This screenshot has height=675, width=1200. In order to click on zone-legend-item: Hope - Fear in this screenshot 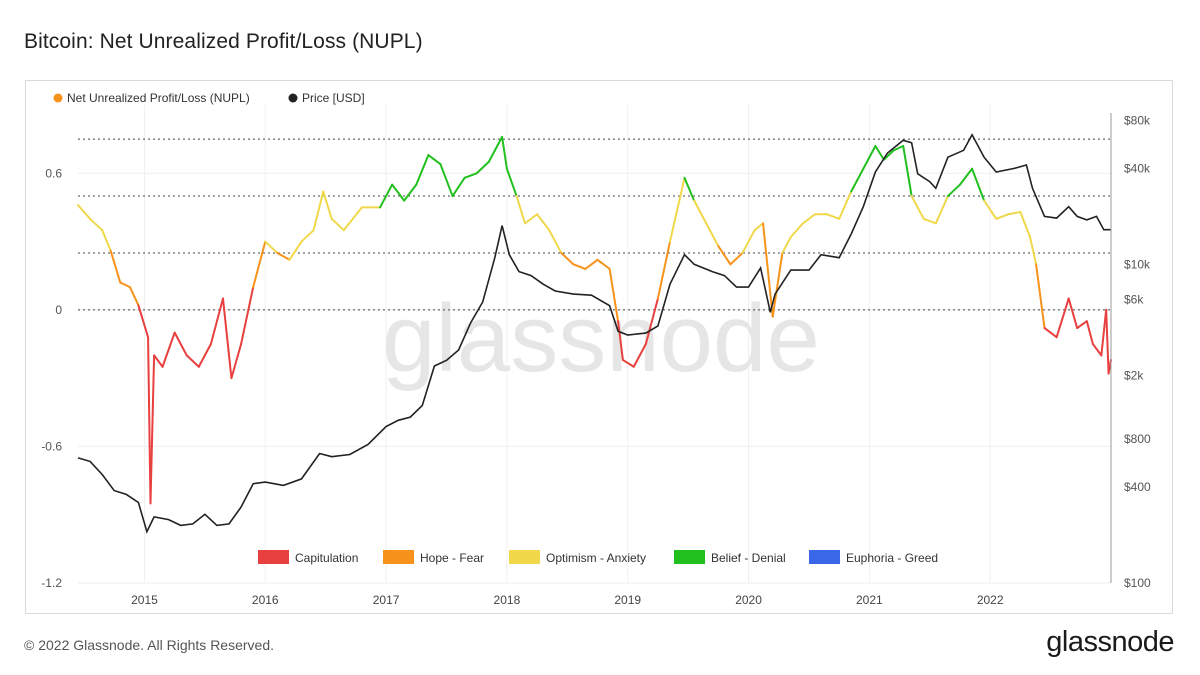, I will do `click(433, 557)`.